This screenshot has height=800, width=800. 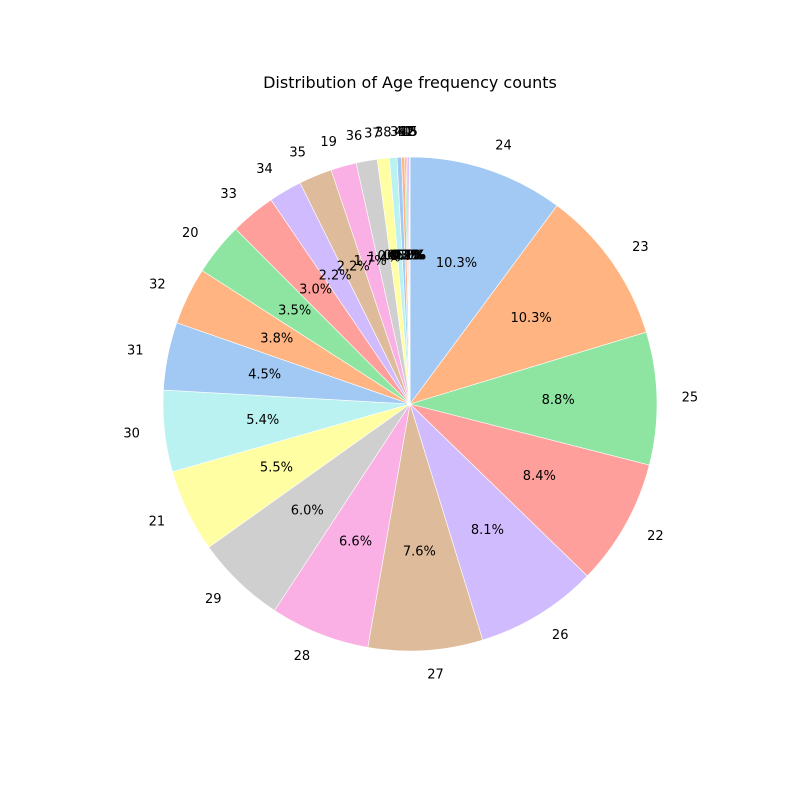 What do you see at coordinates (131, 434) in the screenshot?
I see `slice-label-30: 30` at bounding box center [131, 434].